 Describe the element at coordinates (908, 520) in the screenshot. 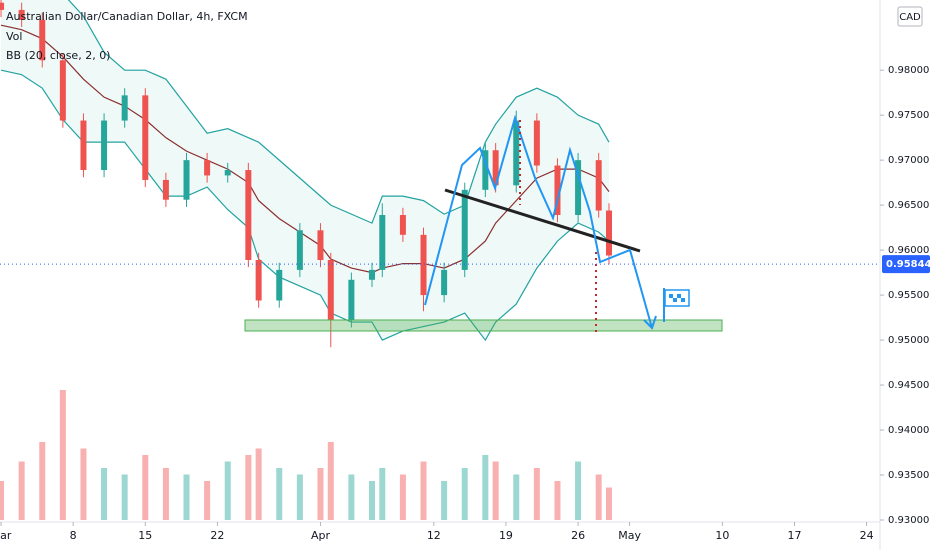

I see `y-tick-label: 0.93000` at that location.